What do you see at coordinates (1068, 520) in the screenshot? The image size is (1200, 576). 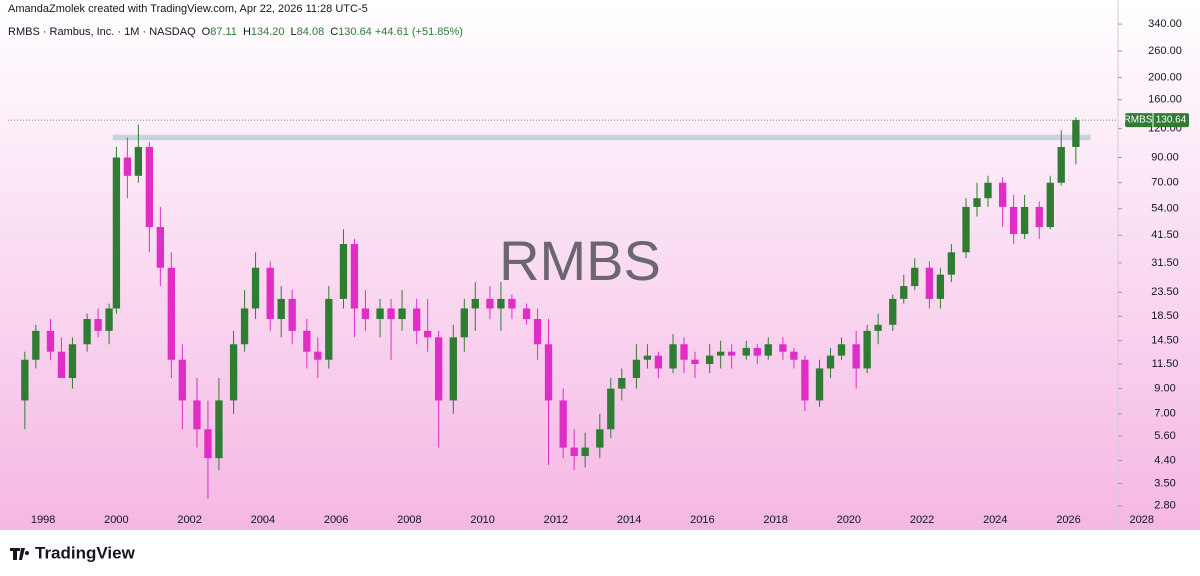 I see `x-tick-label: 2026` at bounding box center [1068, 520].